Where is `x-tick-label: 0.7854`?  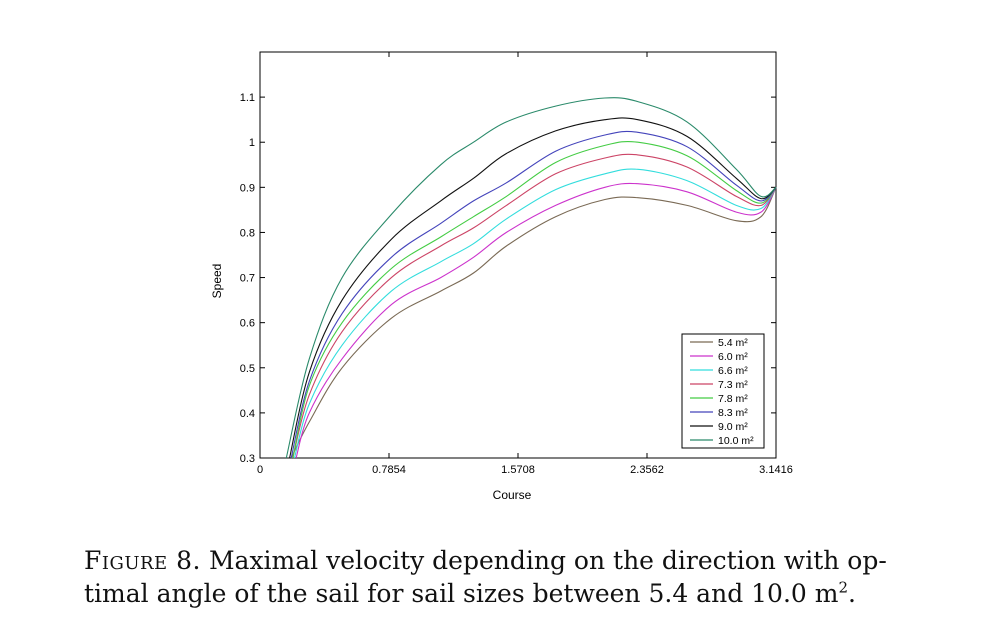 x-tick-label: 0.7854 is located at coordinates (389, 470).